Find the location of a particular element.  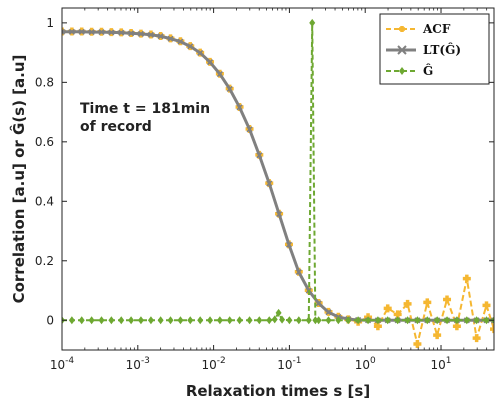

x-tick-label-3: 10⁻¹ is located at coordinates (289, 364).